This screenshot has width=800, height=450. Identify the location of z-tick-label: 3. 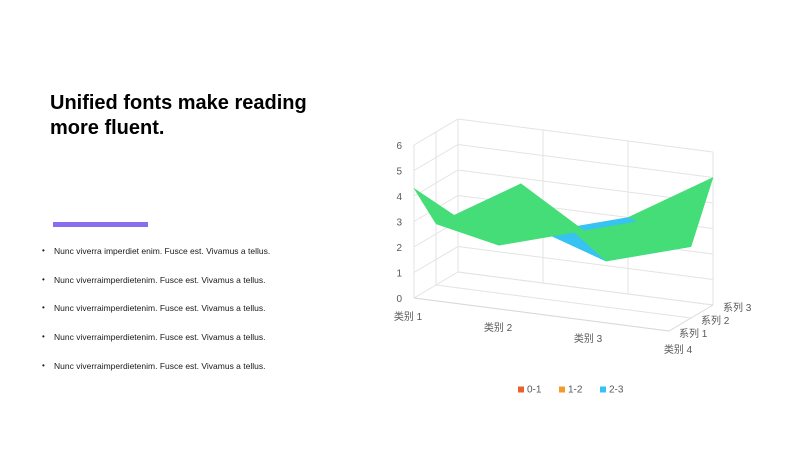
(399, 223).